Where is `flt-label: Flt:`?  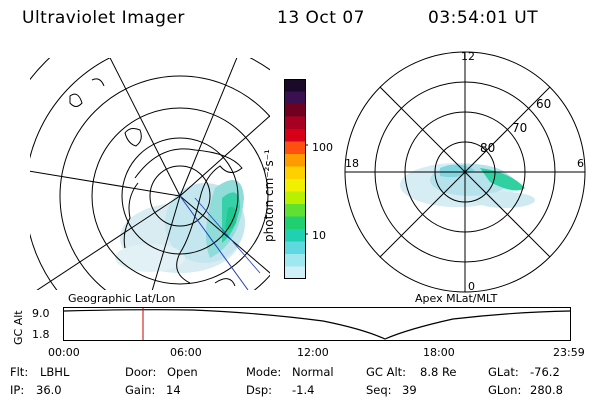 flt-label: Flt: is located at coordinates (19, 372).